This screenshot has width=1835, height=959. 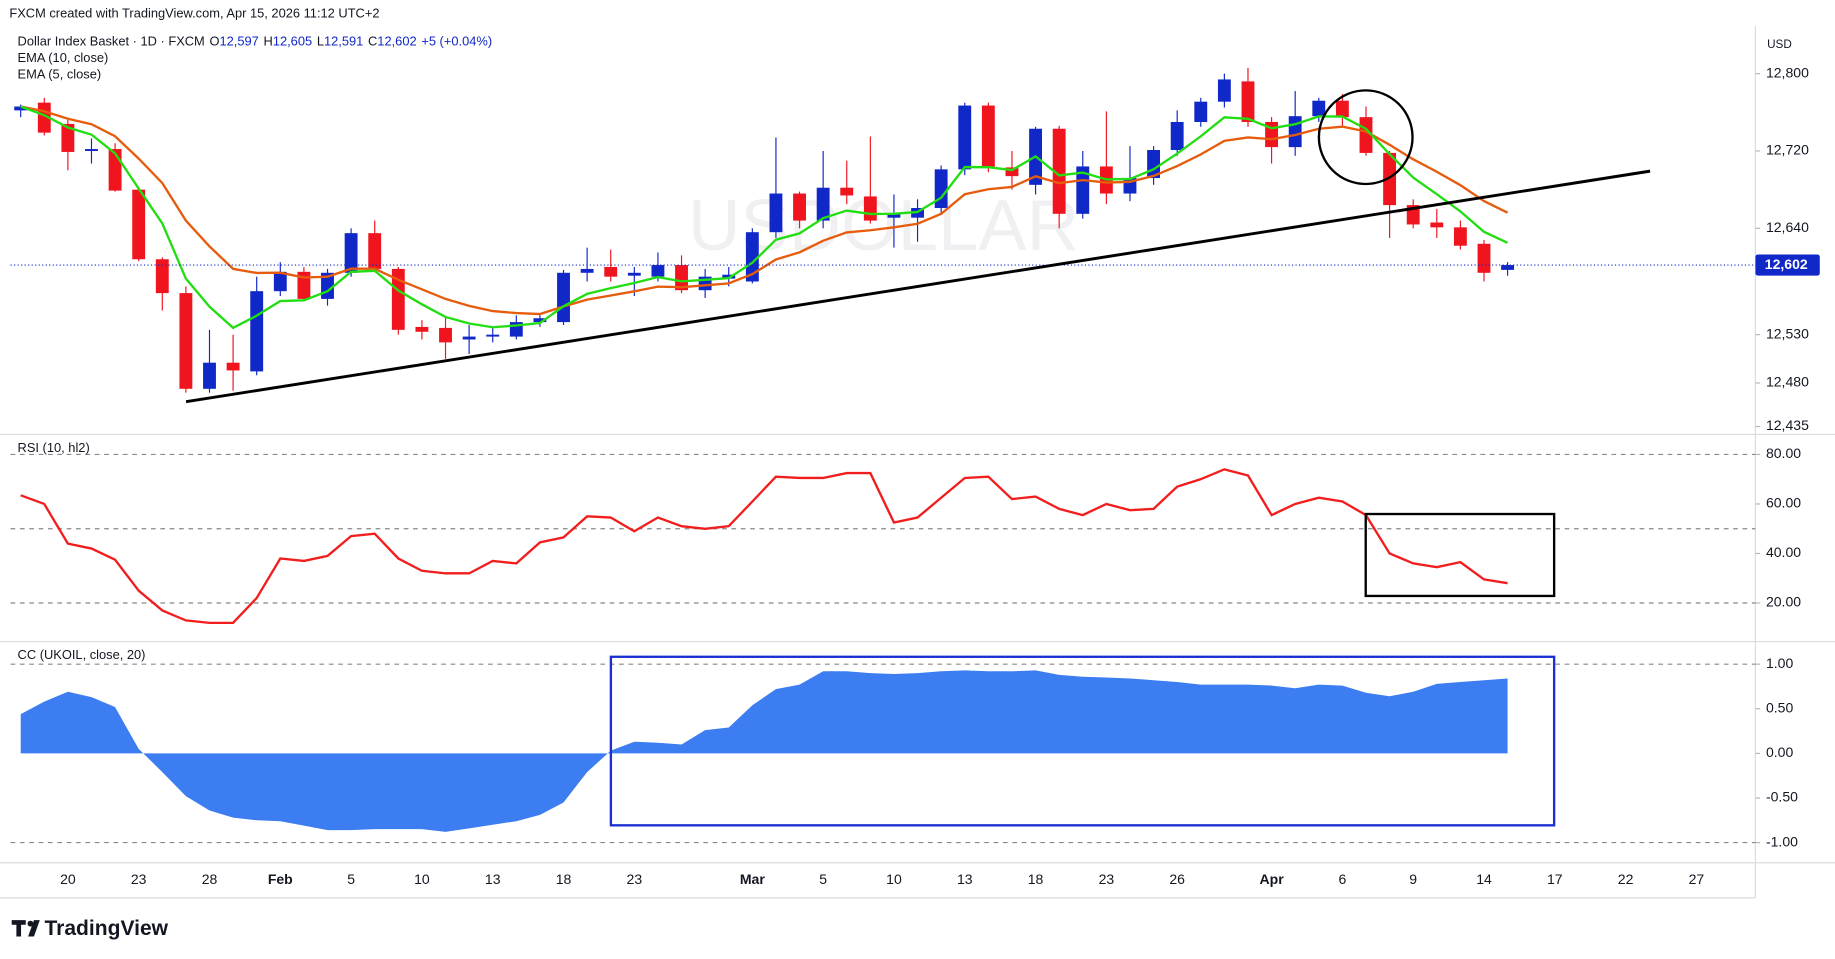 What do you see at coordinates (268, 41) in the screenshot?
I see `legend-key: H` at bounding box center [268, 41].